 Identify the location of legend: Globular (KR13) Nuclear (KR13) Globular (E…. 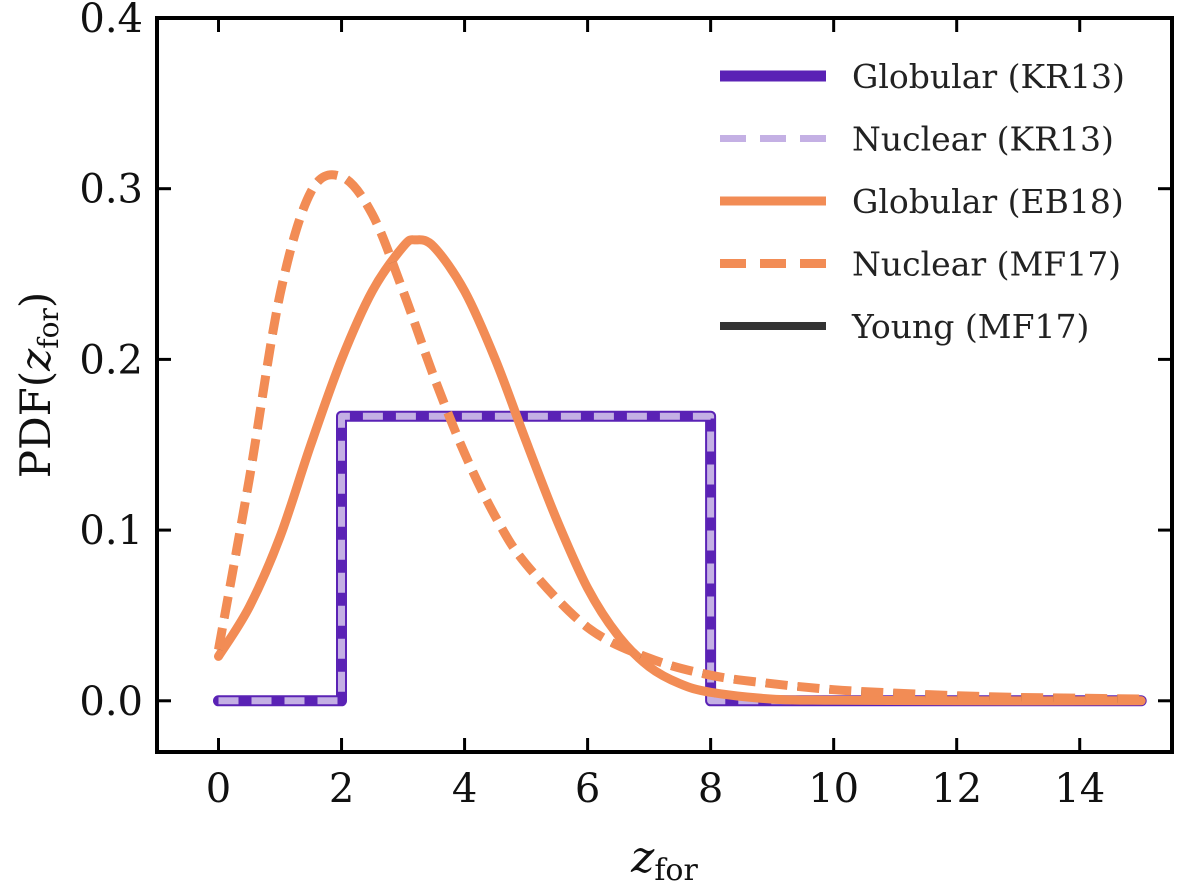
(922, 201).